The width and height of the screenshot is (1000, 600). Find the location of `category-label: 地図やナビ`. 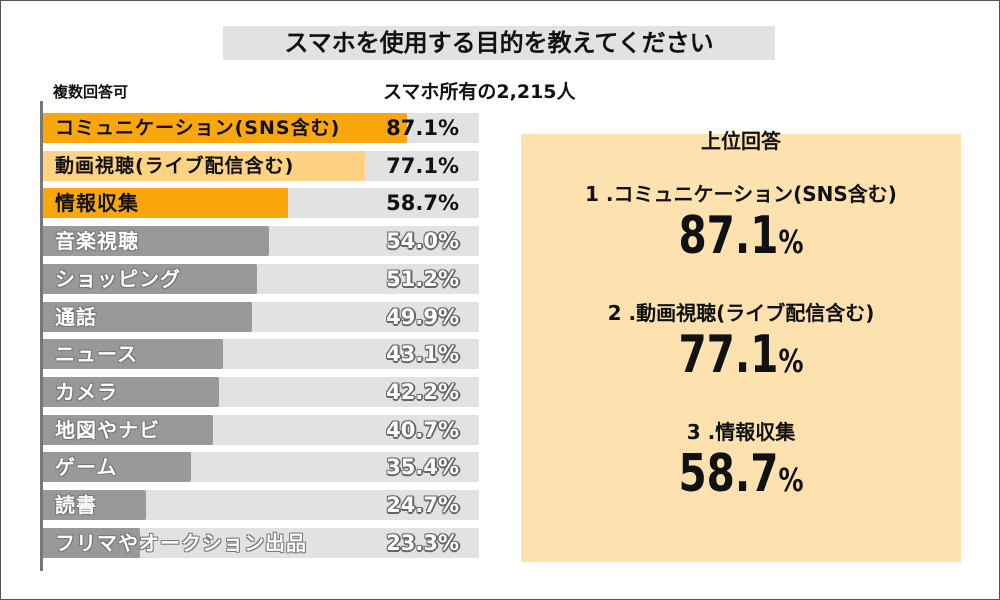

category-label: 地図やナビ is located at coordinates (107, 429).